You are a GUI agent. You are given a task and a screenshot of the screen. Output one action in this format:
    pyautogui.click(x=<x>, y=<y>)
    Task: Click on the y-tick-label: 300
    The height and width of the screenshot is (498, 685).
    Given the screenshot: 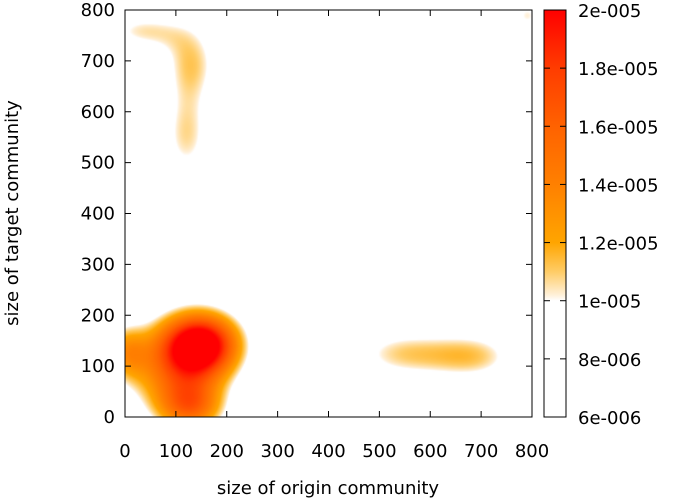 What is the action you would take?
    pyautogui.click(x=98, y=264)
    